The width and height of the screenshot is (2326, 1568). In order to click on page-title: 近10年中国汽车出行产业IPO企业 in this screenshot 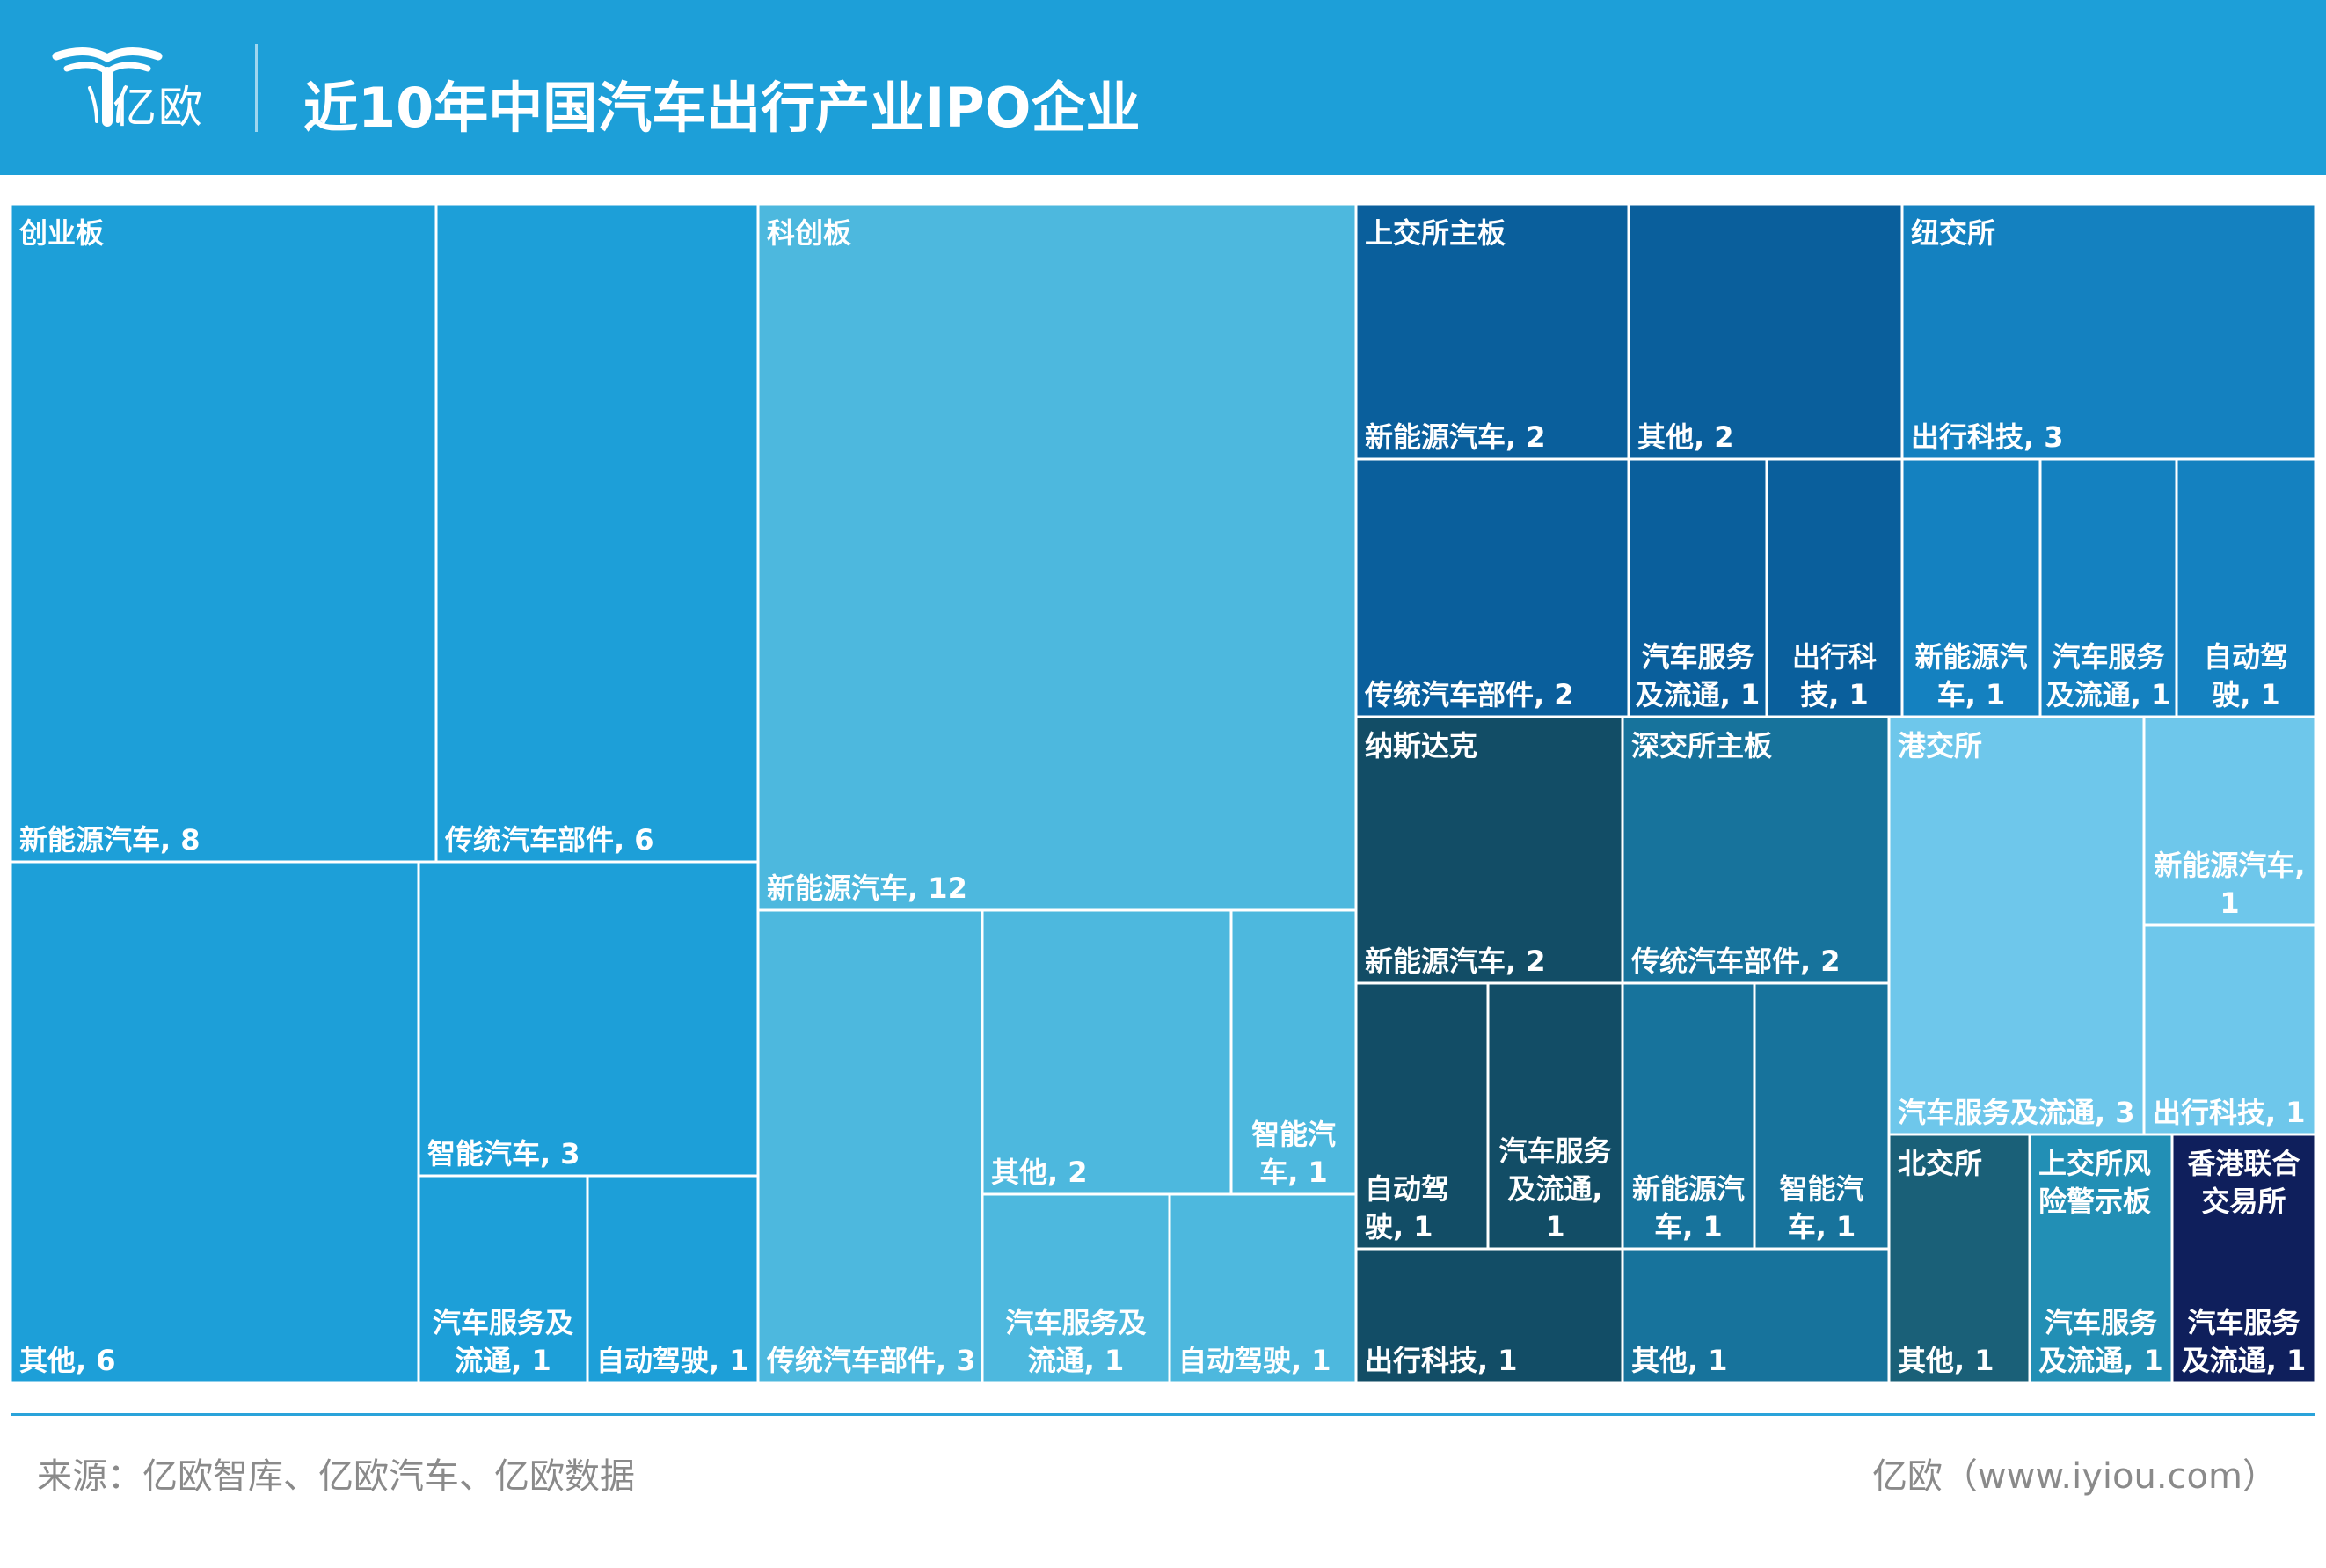, I will do `click(722, 108)`.